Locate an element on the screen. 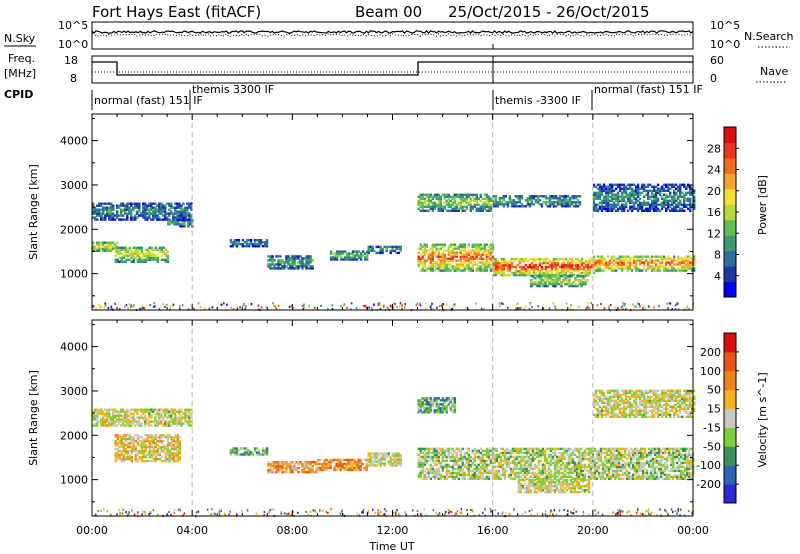 The height and width of the screenshot is (554, 800). colorbar-tick-label: 200 is located at coordinates (710, 352).